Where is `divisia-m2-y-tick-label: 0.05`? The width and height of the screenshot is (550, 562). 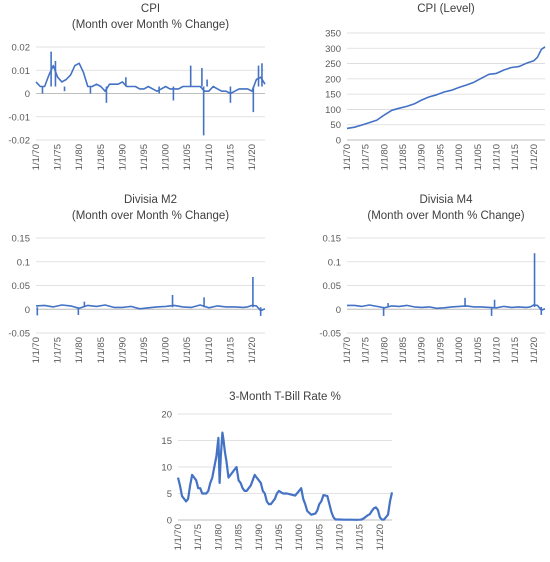
divisia-m2-y-tick-label: 0.05 is located at coordinates (21, 286).